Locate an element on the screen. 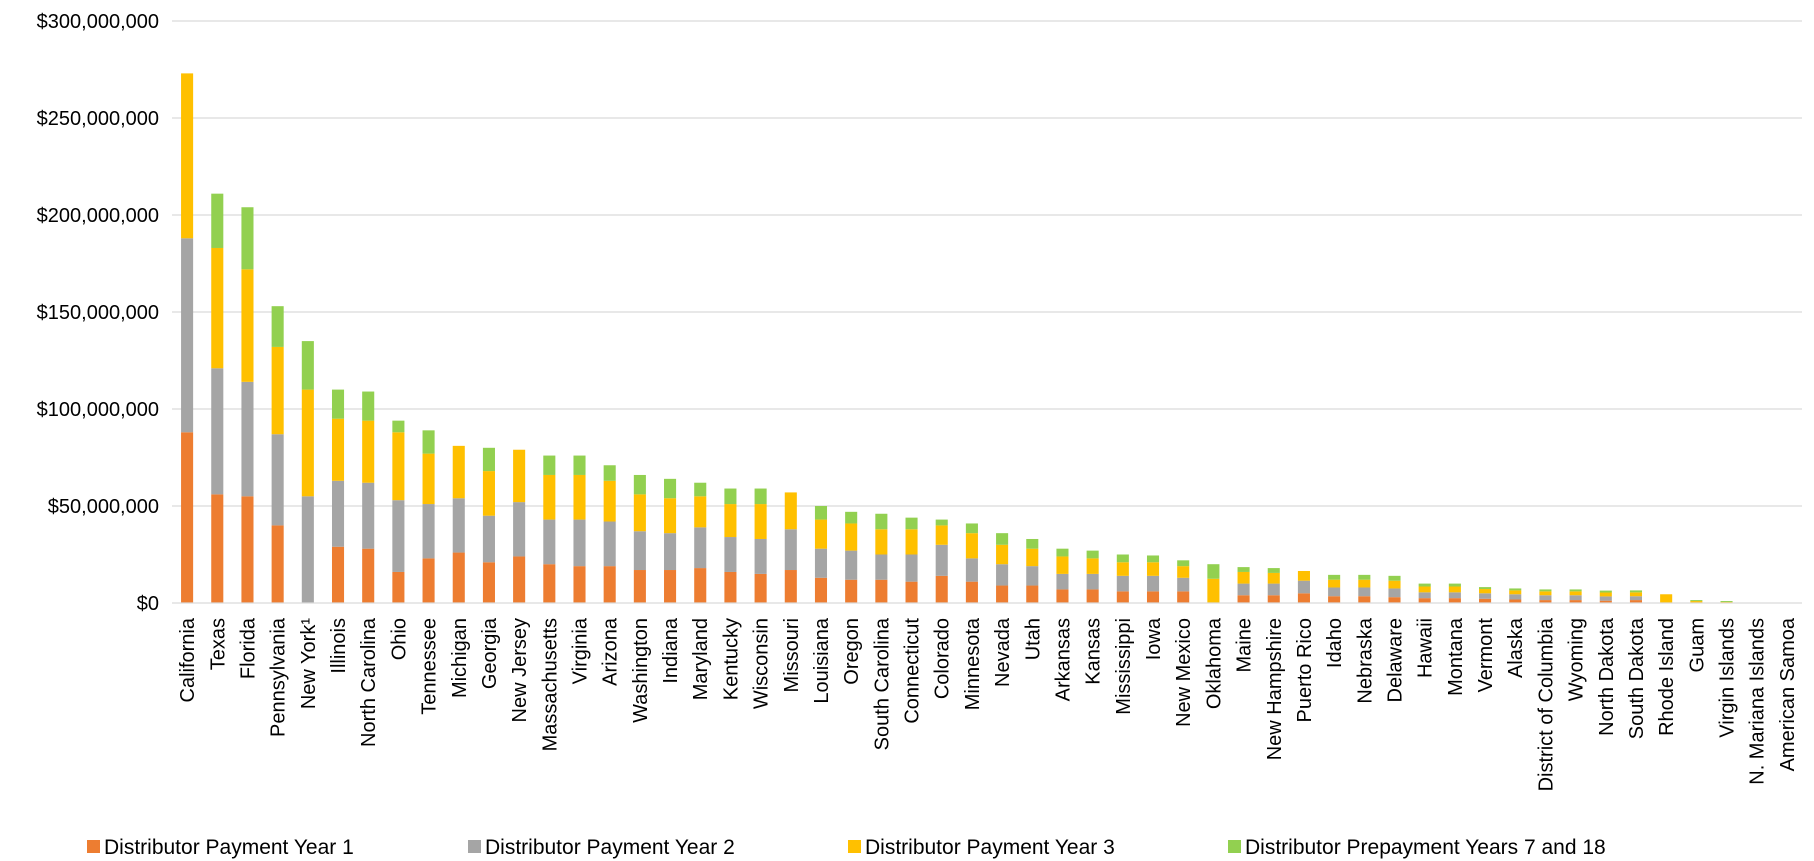 The image size is (1814, 861). legend-item-1: Distributor Payment Year 1 is located at coordinates (220, 847).